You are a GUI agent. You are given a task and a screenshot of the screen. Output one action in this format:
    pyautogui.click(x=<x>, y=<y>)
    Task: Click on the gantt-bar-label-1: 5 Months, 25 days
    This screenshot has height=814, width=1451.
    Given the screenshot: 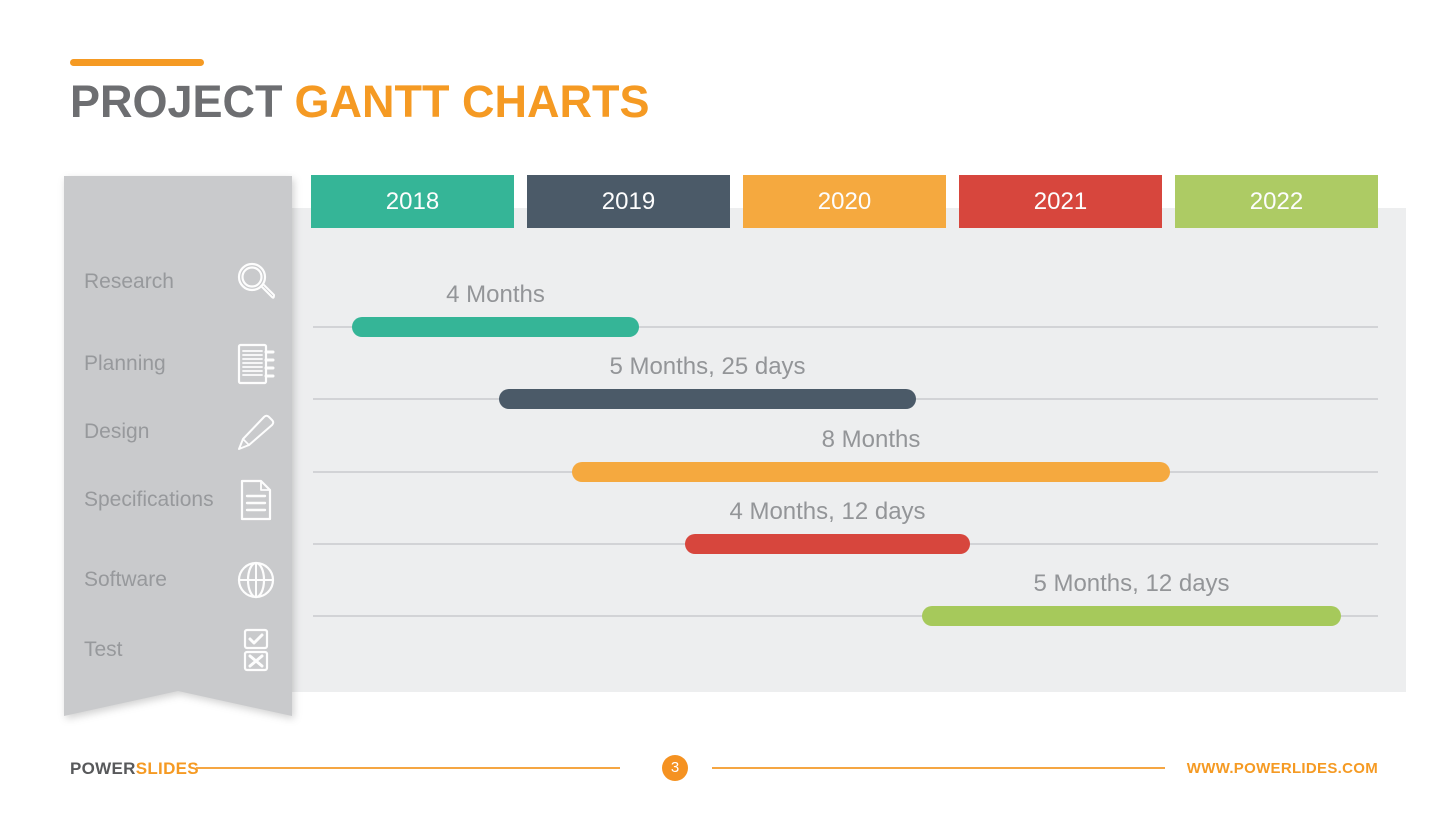 What is the action you would take?
    pyautogui.click(x=707, y=366)
    